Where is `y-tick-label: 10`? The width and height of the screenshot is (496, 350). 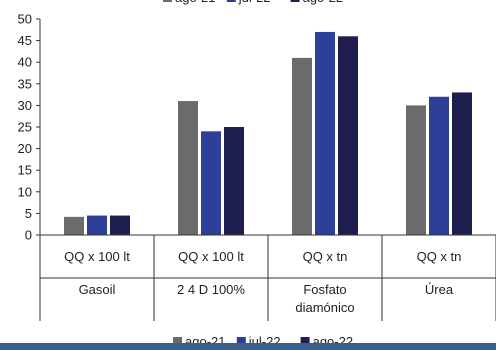 y-tick-label: 10 is located at coordinates (25, 191).